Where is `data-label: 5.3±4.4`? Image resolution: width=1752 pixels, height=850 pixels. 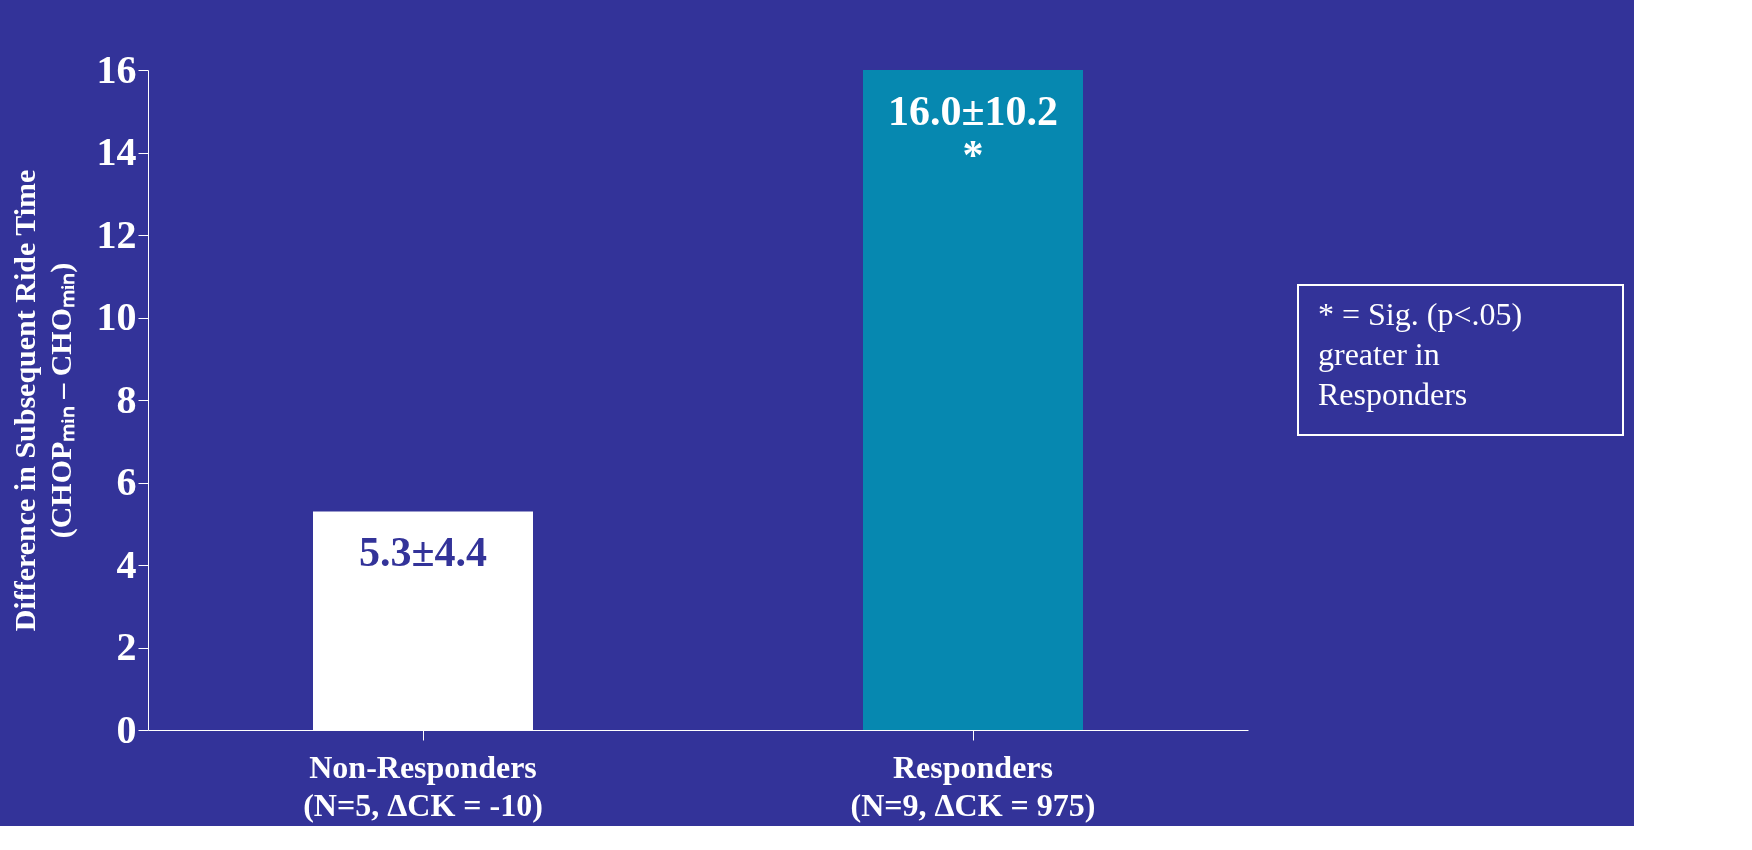
data-label: 5.3±4.4 is located at coordinates (423, 552).